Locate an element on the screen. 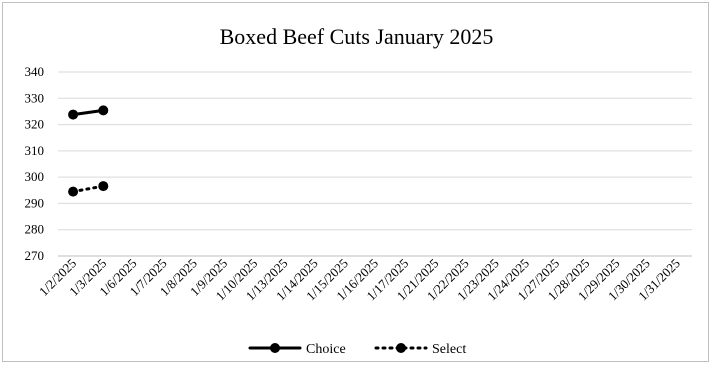  y-tick-label: 300 is located at coordinates (35, 176).